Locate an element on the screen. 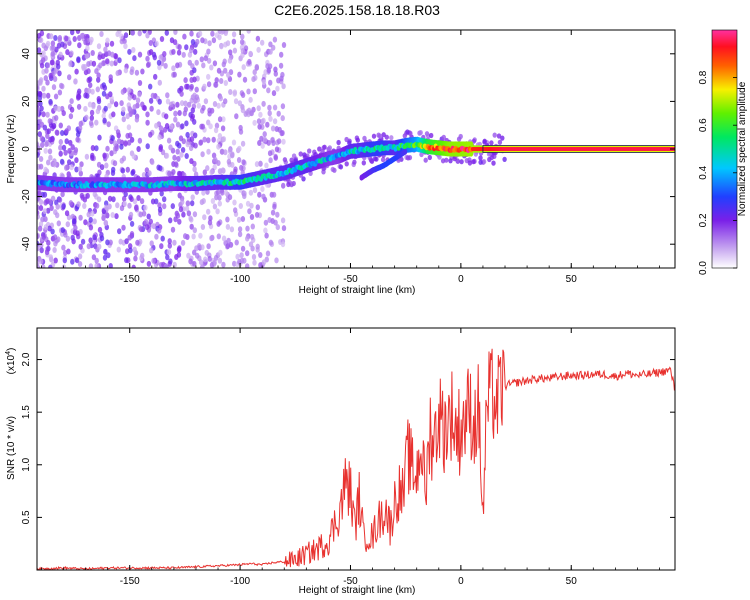 Image resolution: width=750 pixels, height=600 pixels. y-tick-label: 40 is located at coordinates (26, 54).